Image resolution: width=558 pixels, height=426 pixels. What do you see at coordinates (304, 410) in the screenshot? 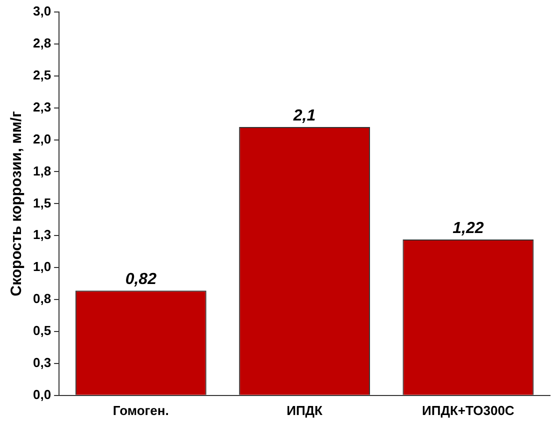
I see `x-tick-label: ИПДК` at bounding box center [304, 410].